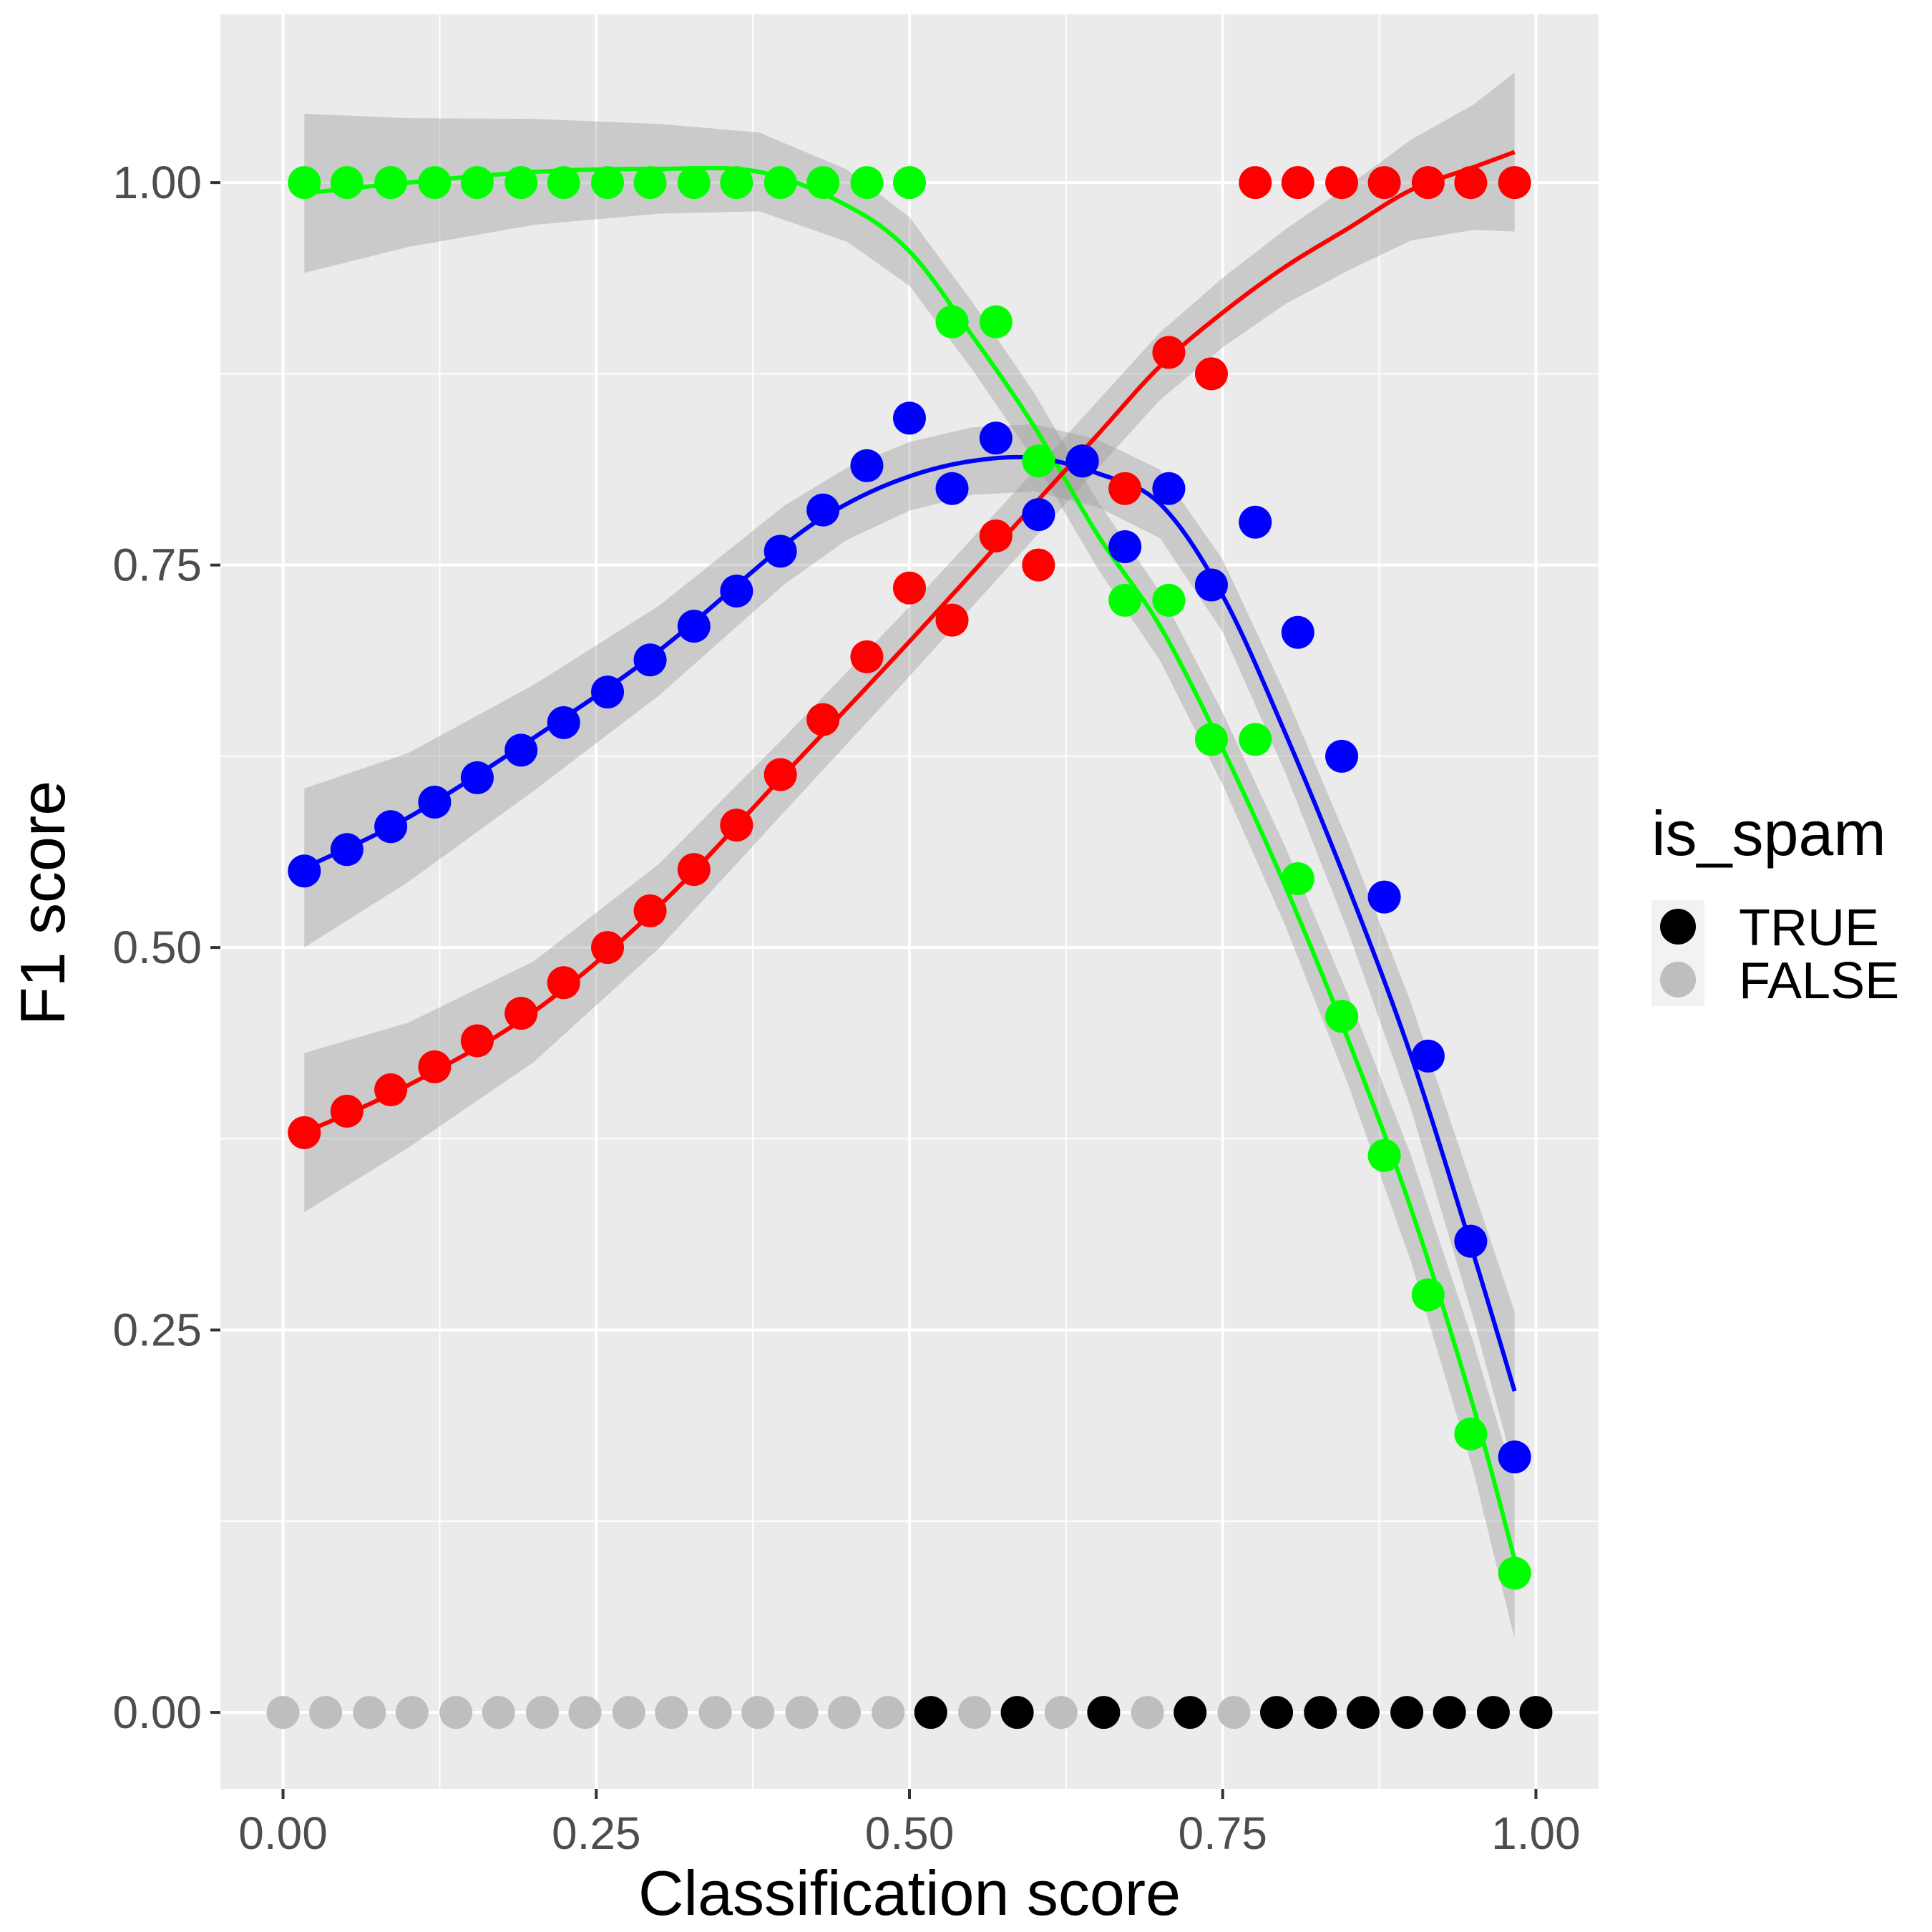 The height and width of the screenshot is (1932, 1932). Describe the element at coordinates (1678, 979) in the screenshot. I see `legend-swatch-false` at that location.